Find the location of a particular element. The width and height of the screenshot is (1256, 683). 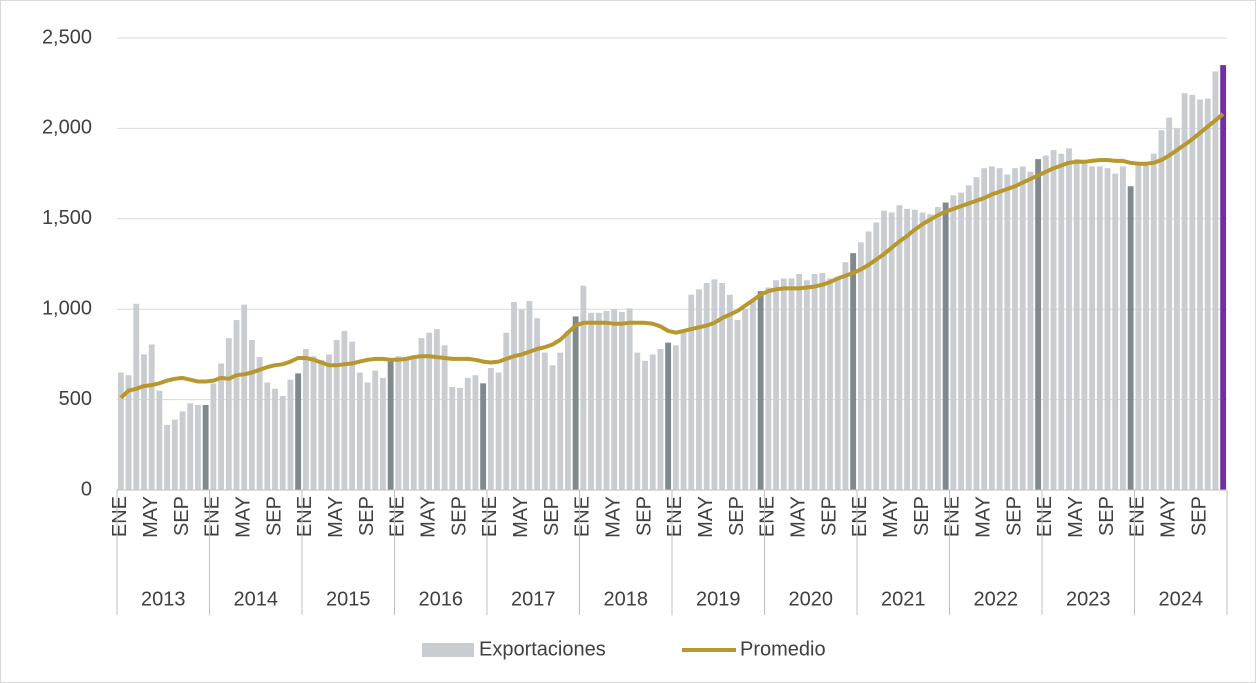

year-label: 2014 is located at coordinates (256, 599).